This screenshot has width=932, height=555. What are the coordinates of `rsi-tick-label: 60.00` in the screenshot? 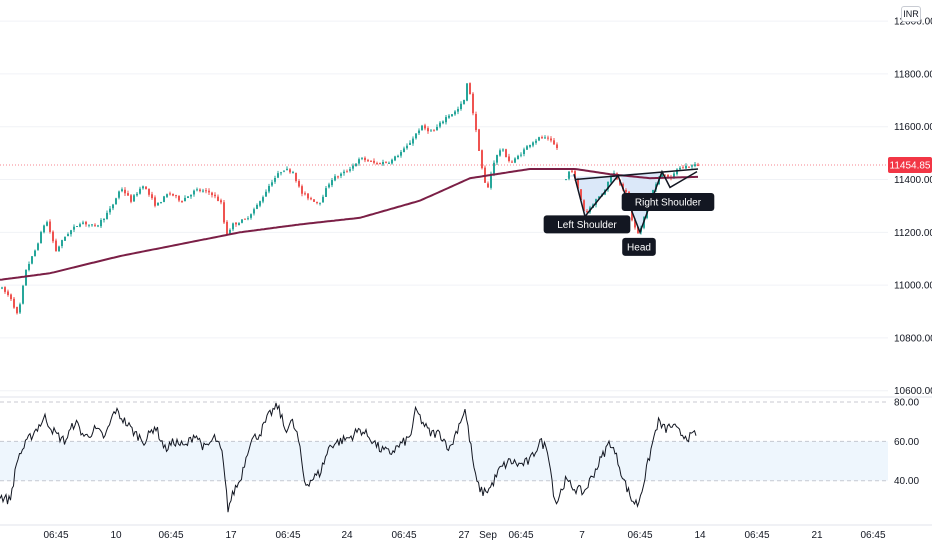 It's located at (906, 442).